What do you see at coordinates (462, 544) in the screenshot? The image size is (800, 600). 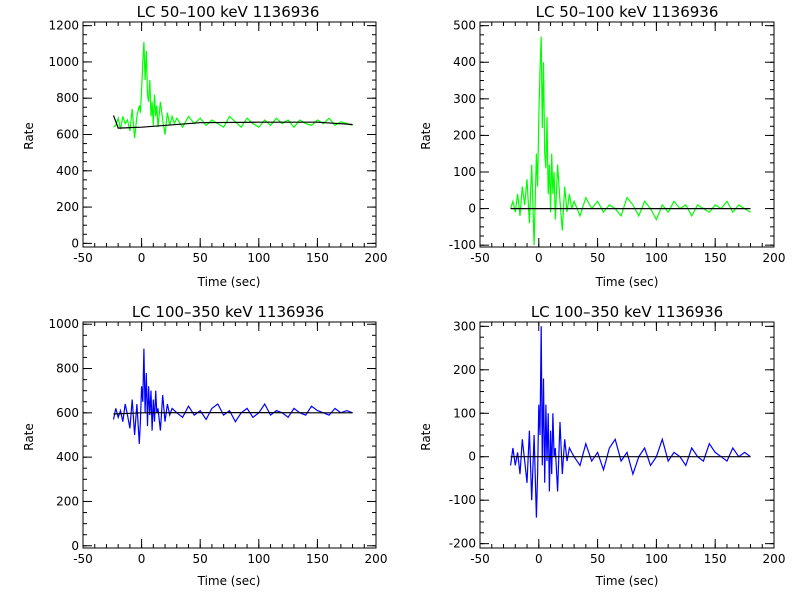 I see `y-tick-label: -200` at bounding box center [462, 544].